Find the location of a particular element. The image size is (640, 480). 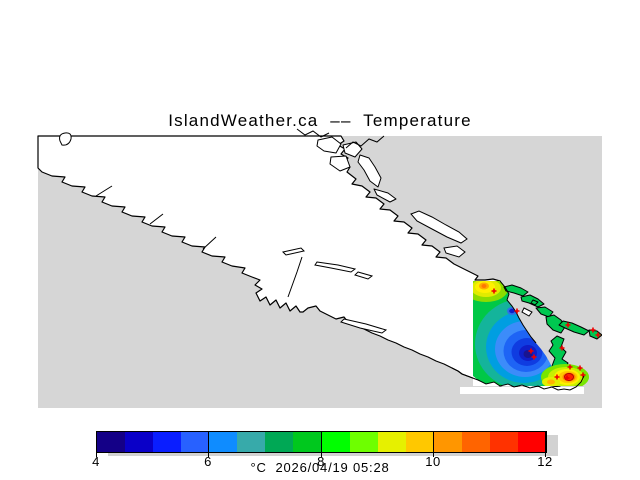

colorbar-tick-label: 10 is located at coordinates (433, 461).